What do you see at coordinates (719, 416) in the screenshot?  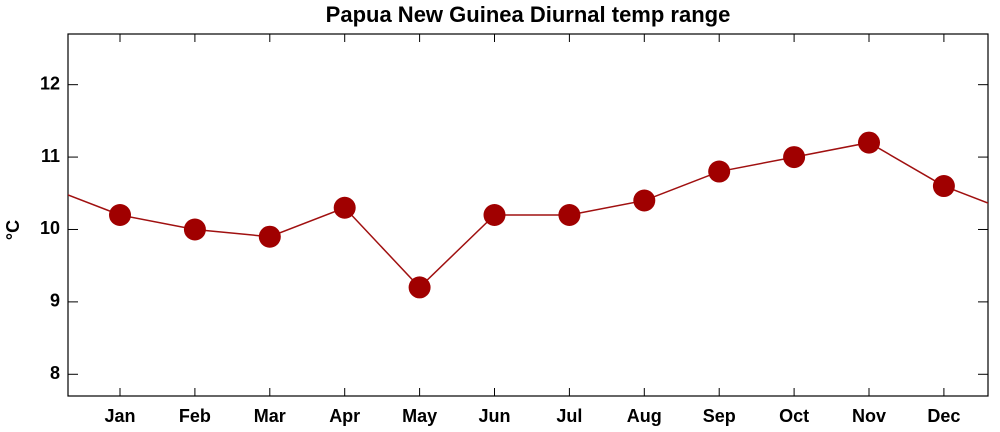 I see `x-tick-label: Sep` at bounding box center [719, 416].